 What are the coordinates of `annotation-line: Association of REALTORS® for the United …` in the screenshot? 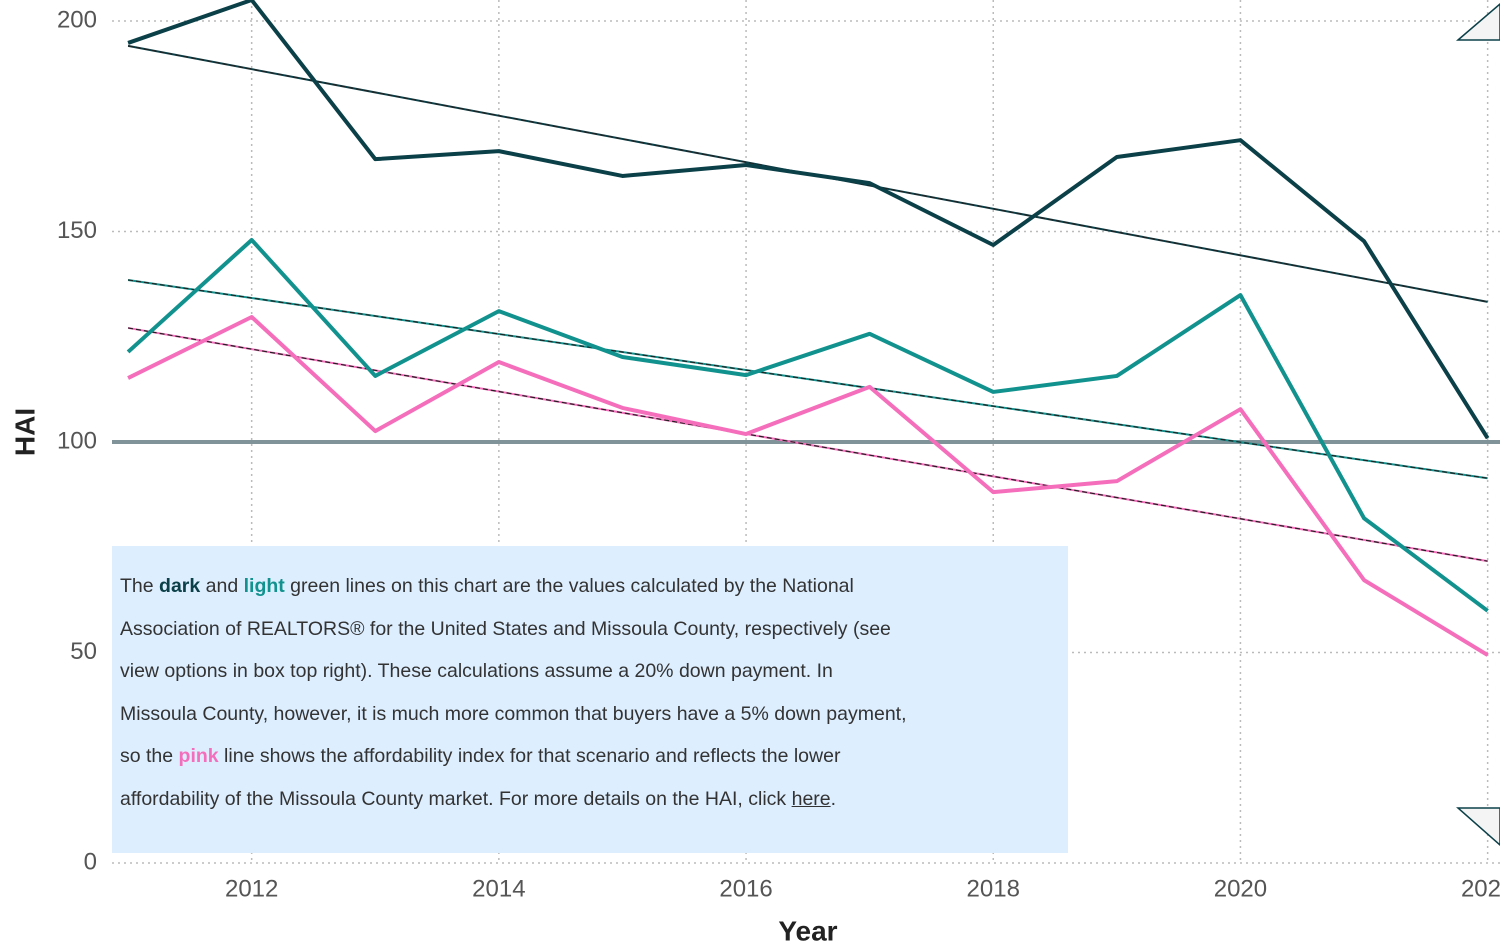 It's located at (594, 629).